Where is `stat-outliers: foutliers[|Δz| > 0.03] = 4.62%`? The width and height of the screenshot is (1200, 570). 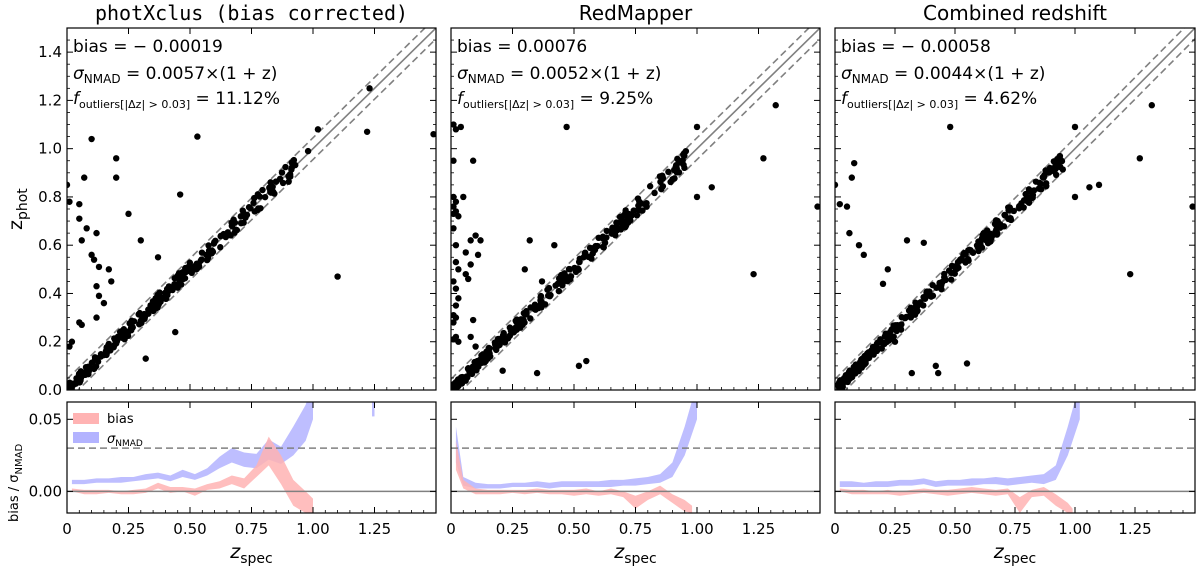 stat-outliers: foutliers[|Δz| > 0.03] = 4.62% is located at coordinates (939, 100).